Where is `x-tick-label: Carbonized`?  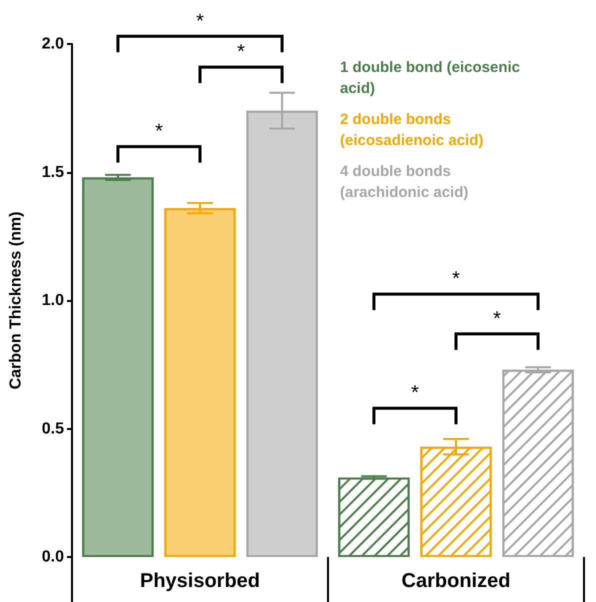
x-tick-label: Carbonized is located at coordinates (456, 581).